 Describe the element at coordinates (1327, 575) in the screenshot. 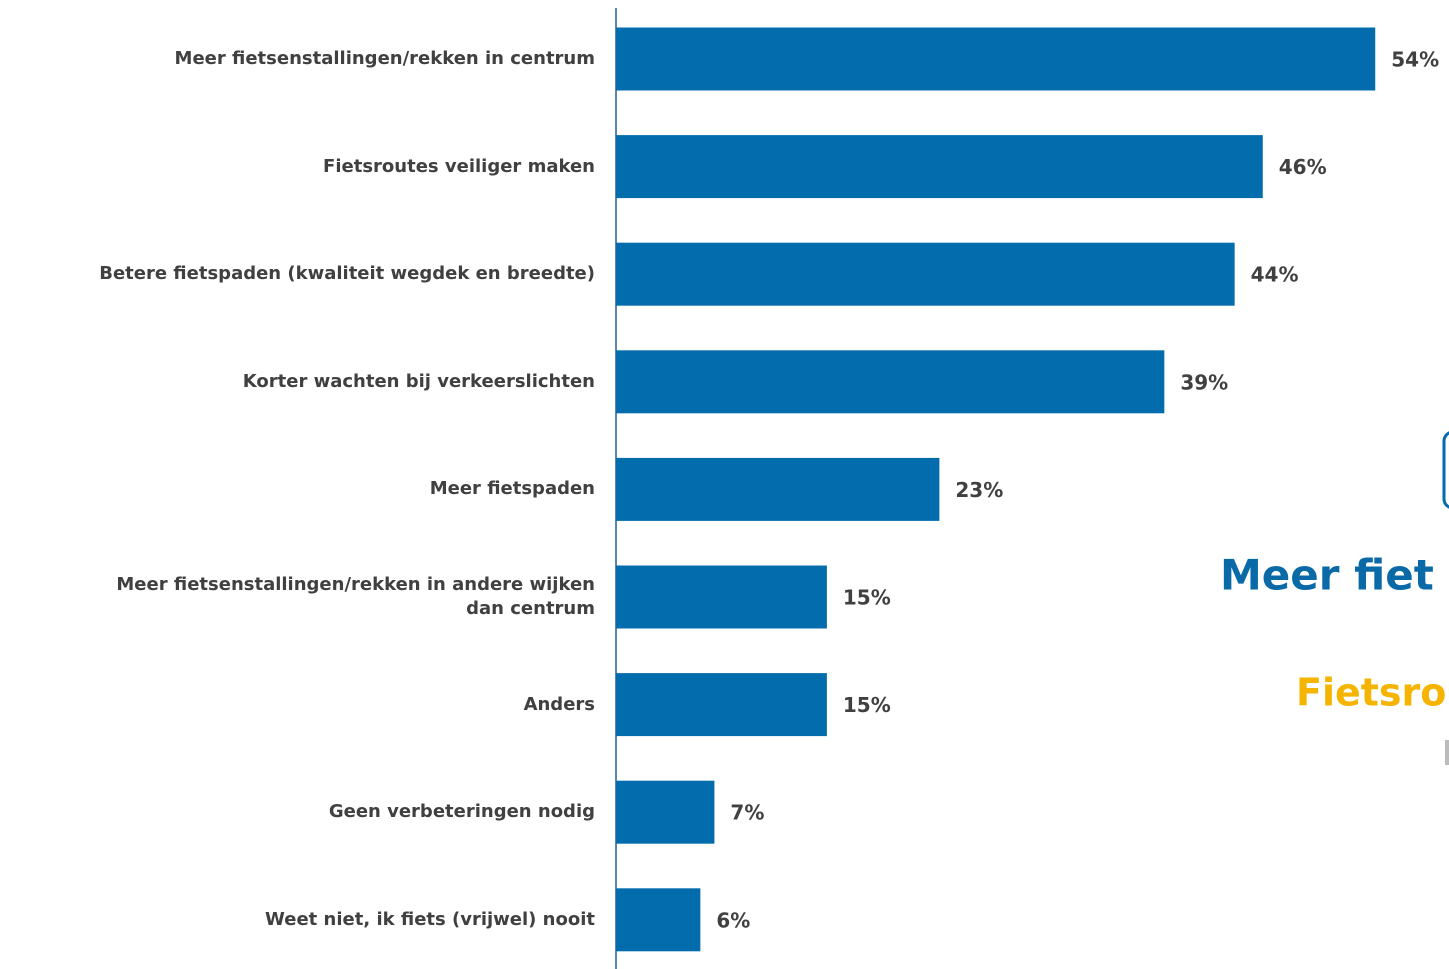

I see `annotation: Meer fiet` at that location.